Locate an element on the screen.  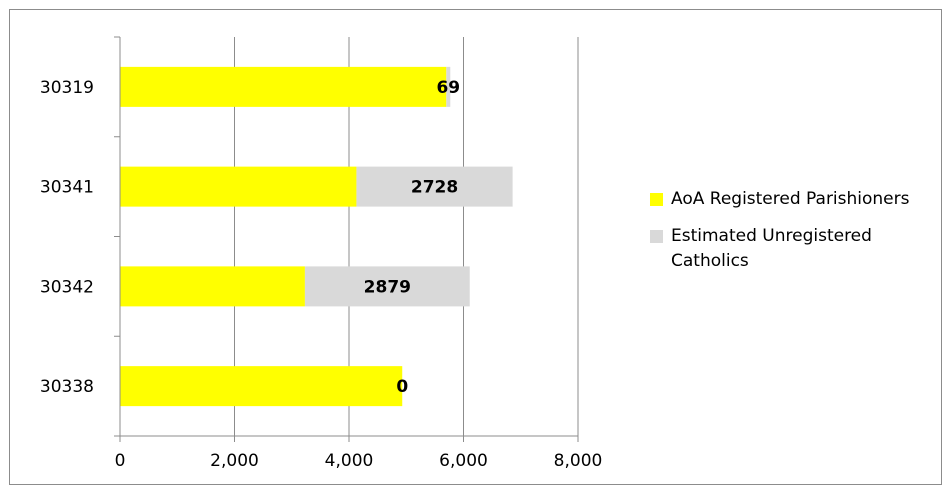
legend-label-registered: AoA Registered Parishioners is located at coordinates (790, 199).